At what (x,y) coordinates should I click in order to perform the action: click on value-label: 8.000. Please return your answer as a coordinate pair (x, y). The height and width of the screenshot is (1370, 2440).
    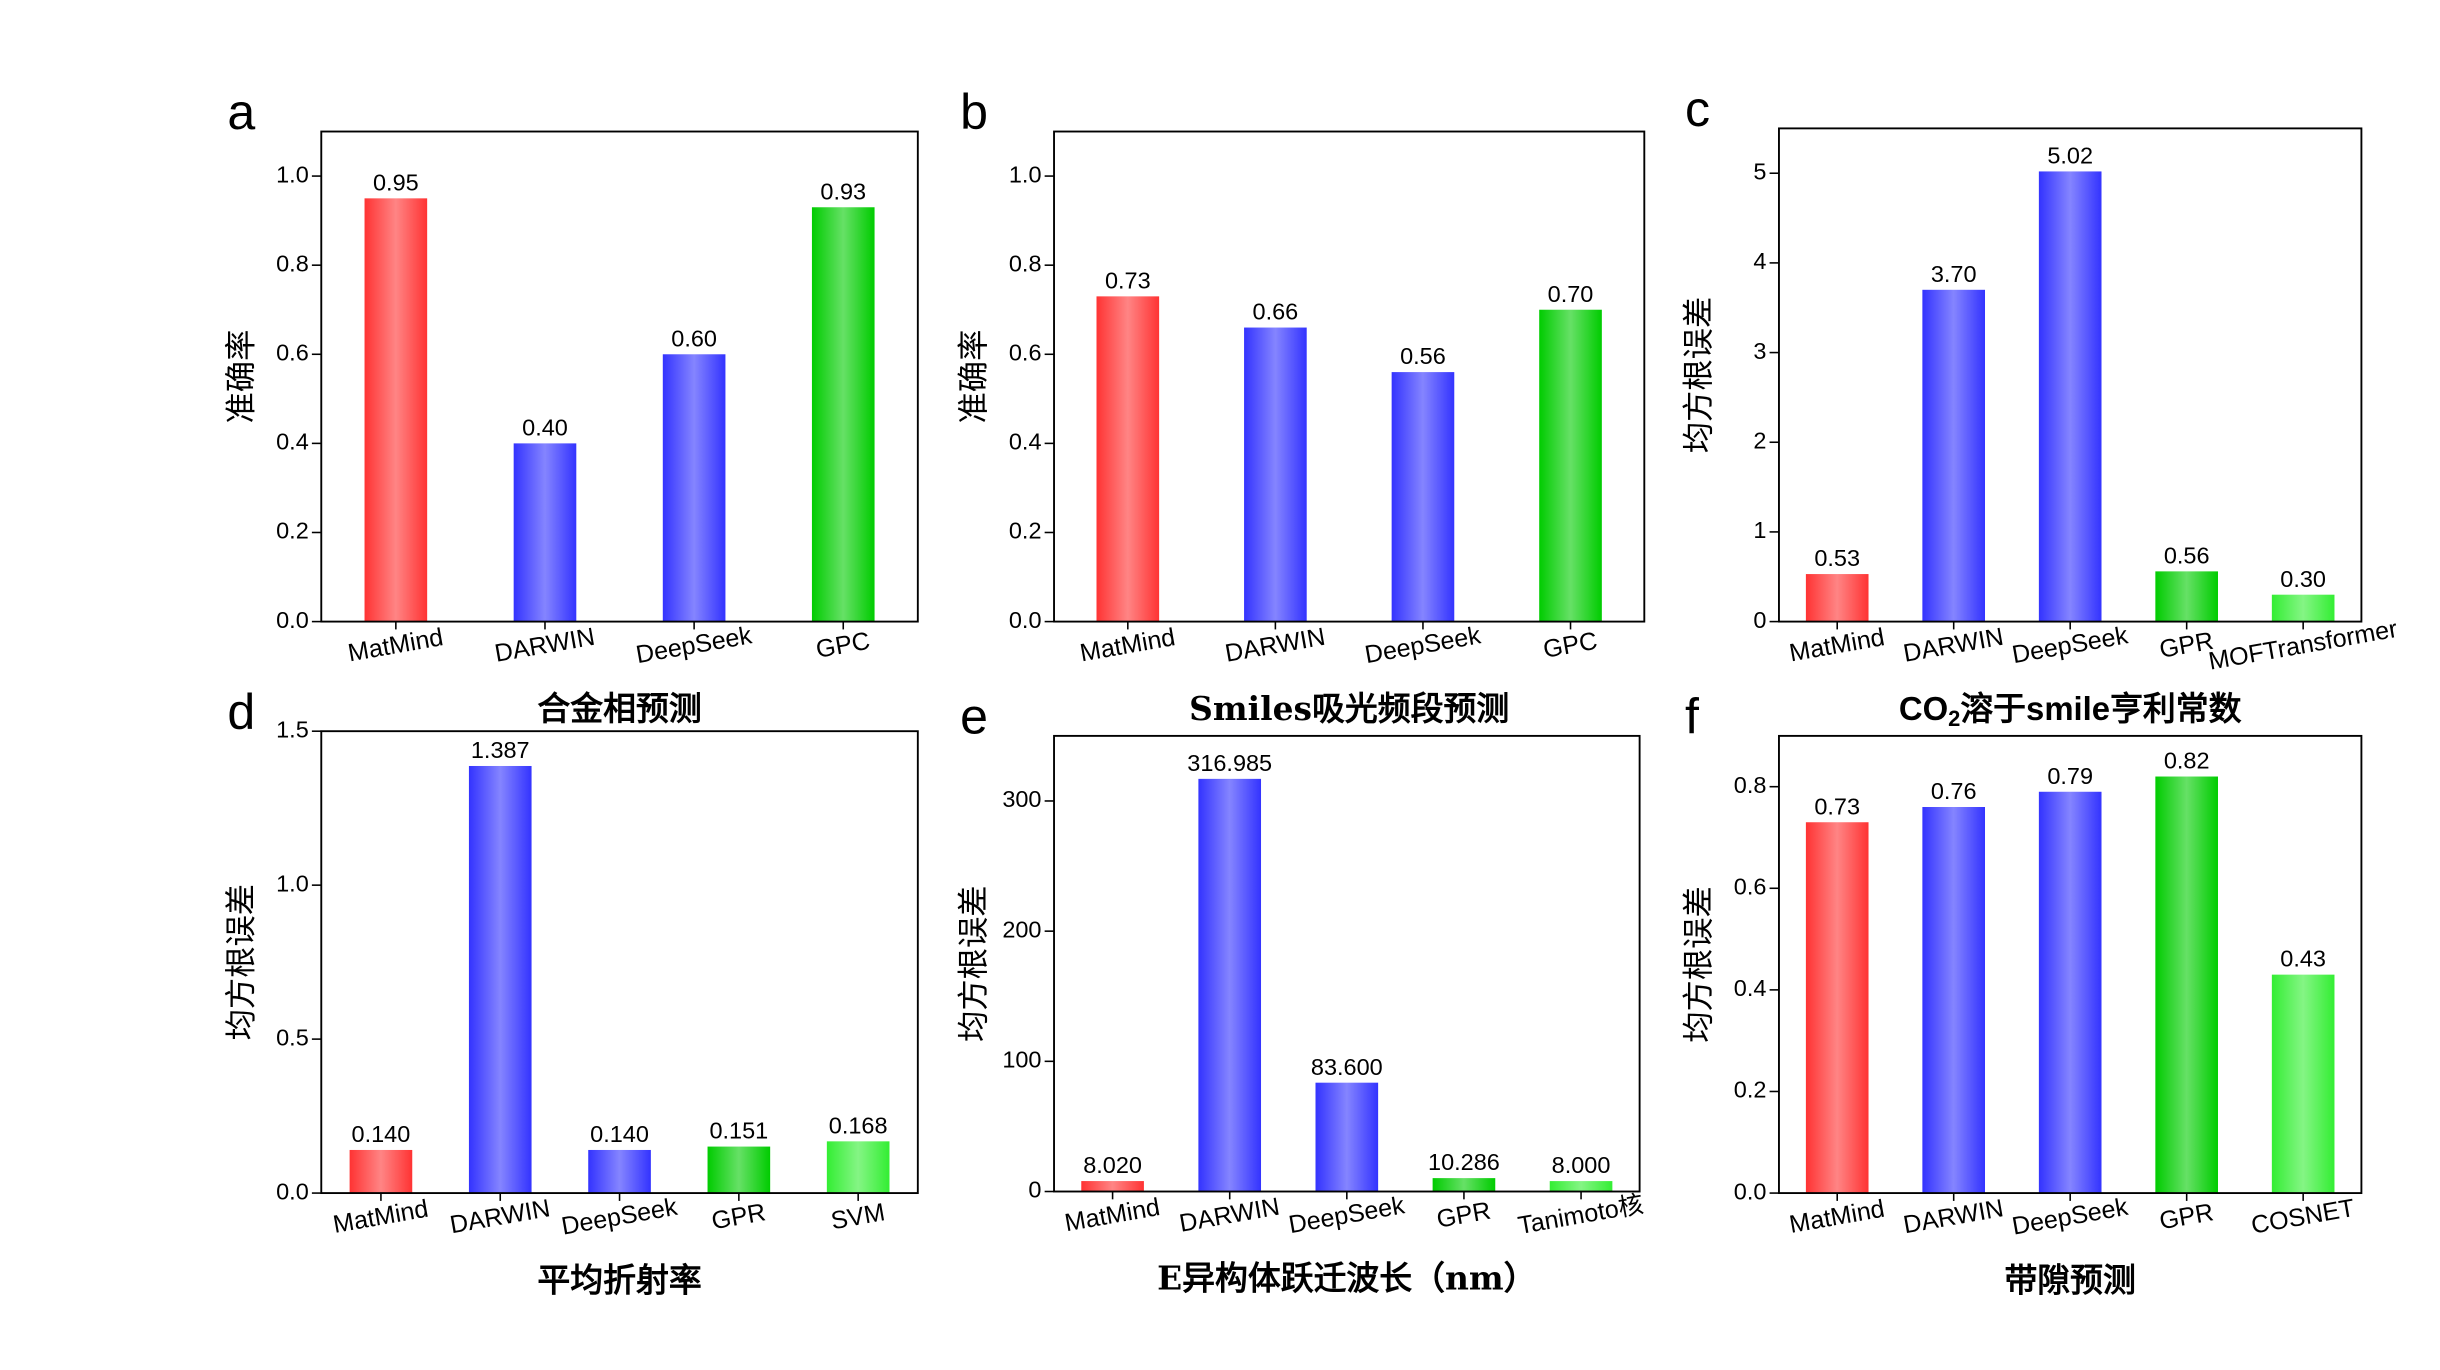
    Looking at the image, I should click on (1581, 1165).